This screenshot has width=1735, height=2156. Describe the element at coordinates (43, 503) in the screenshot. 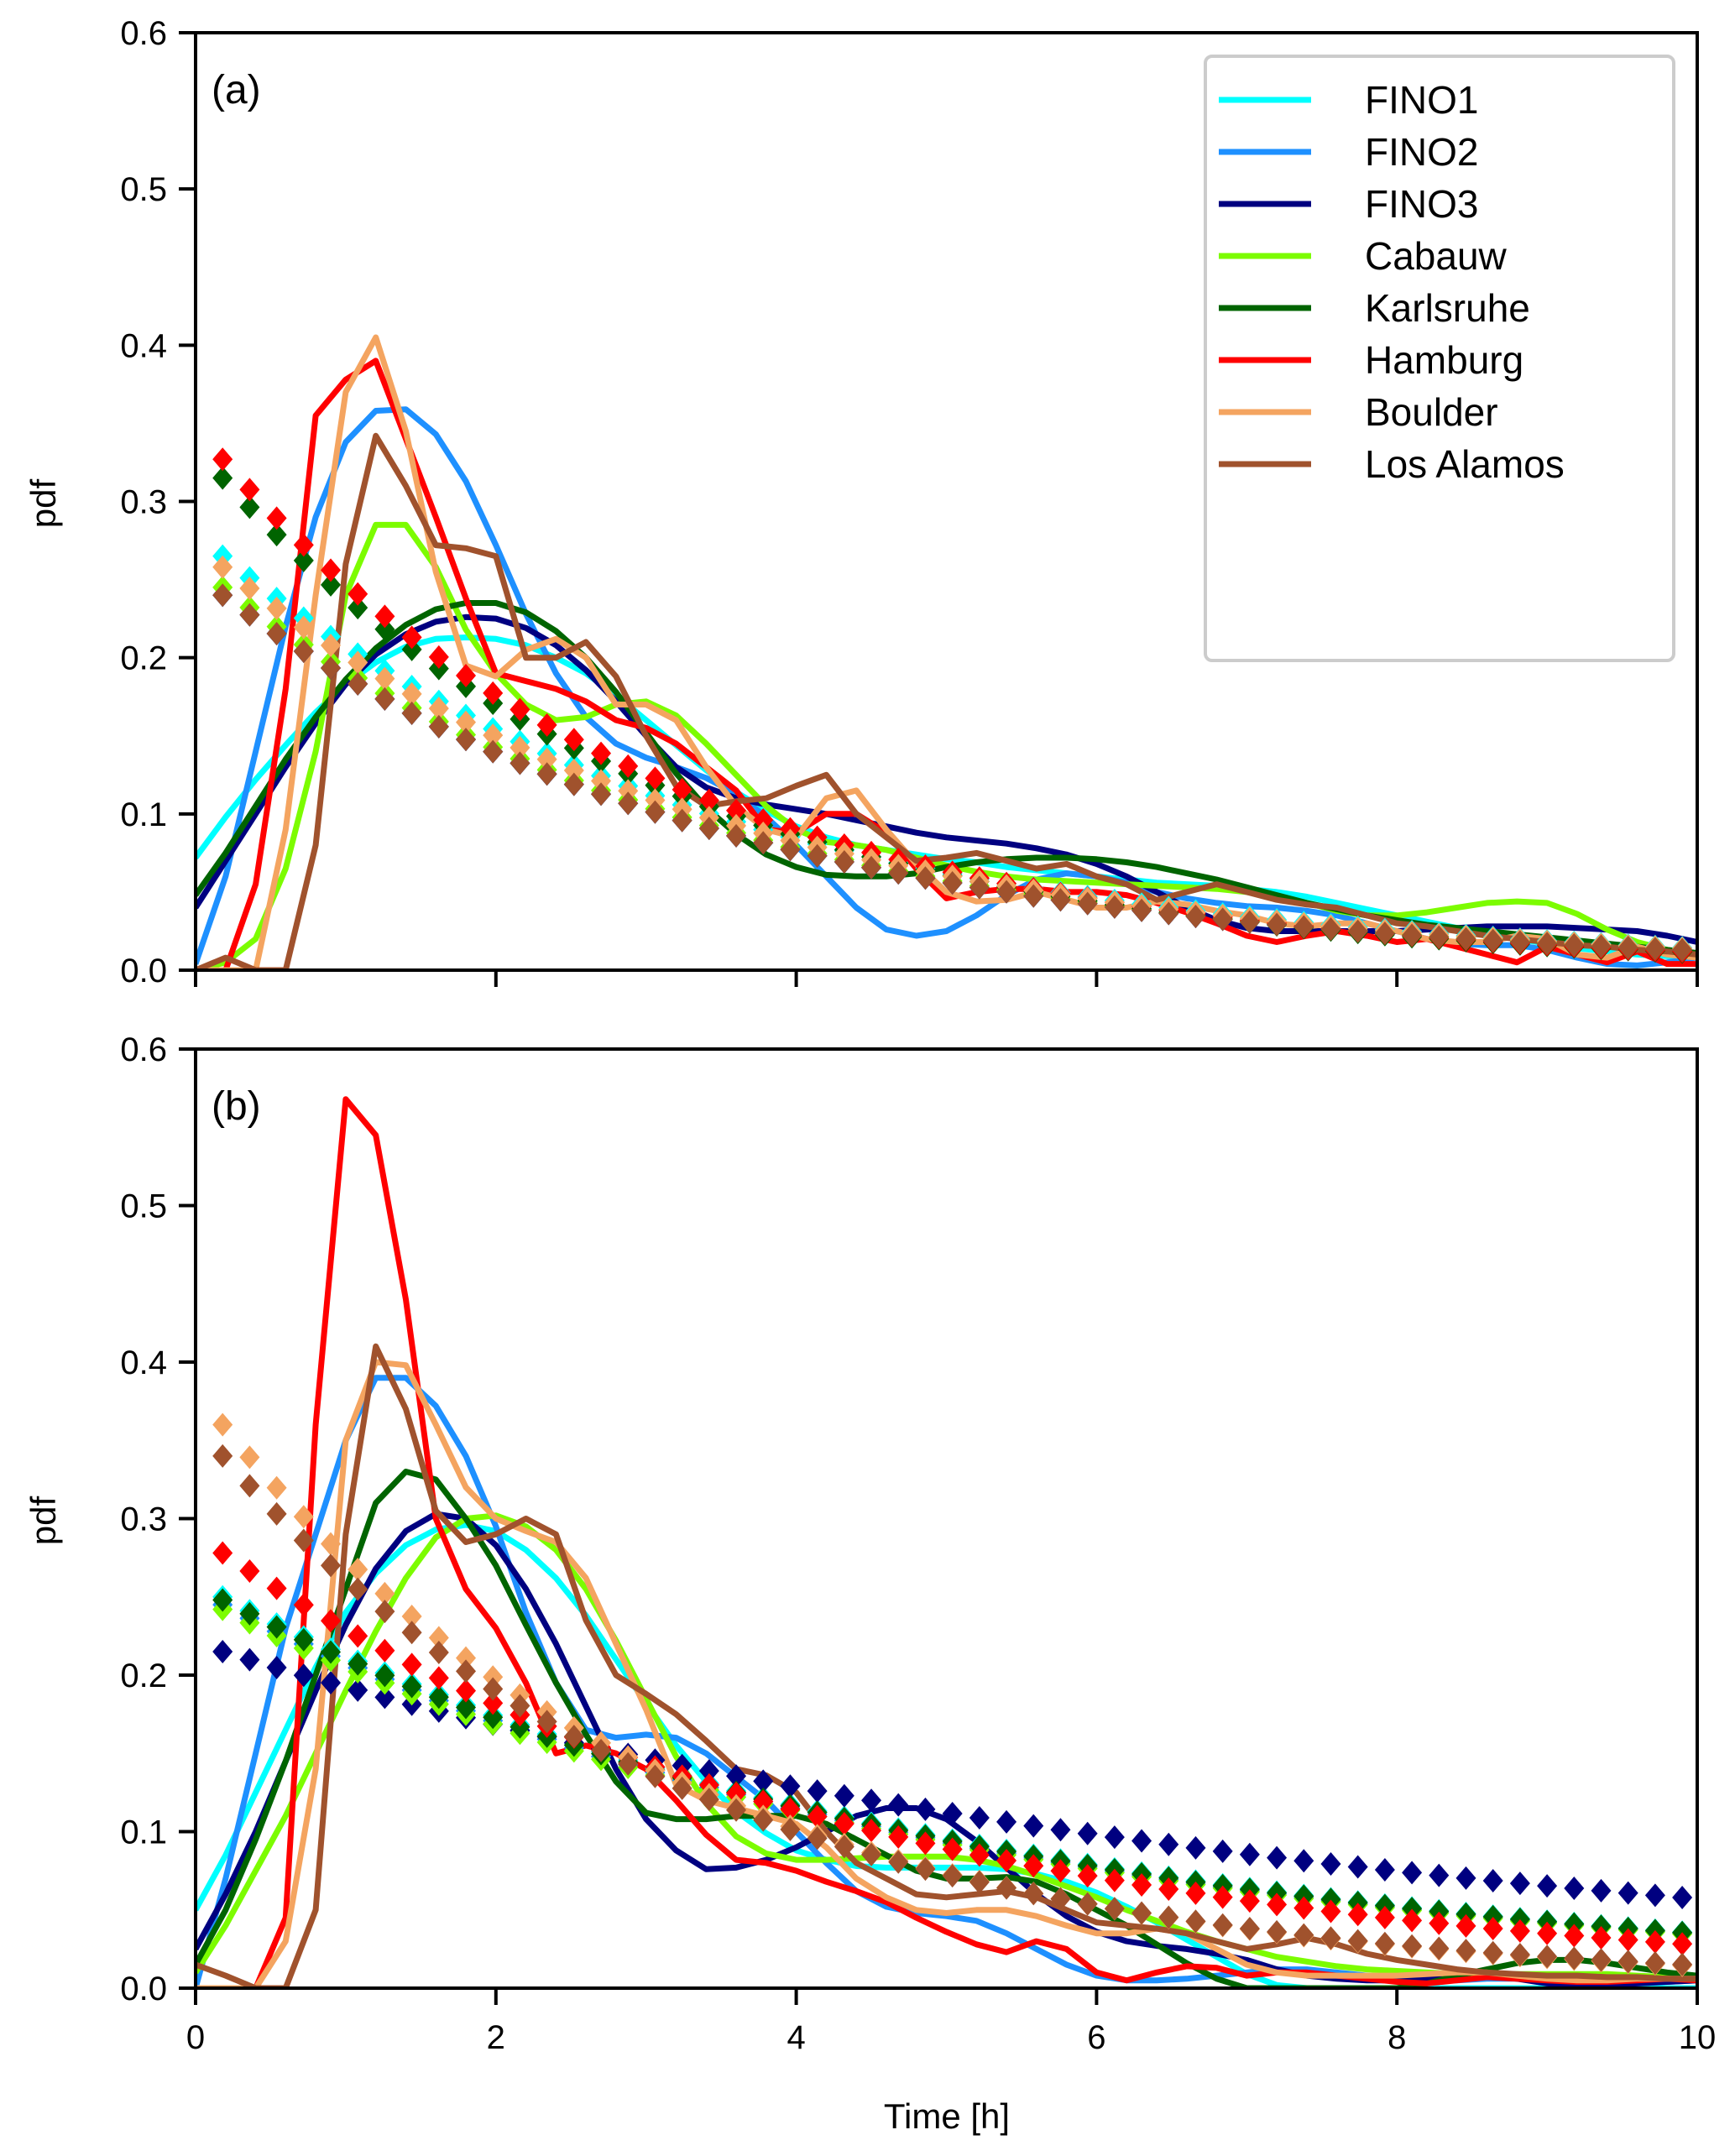

I see `panel-a-y-axis-title: pdf` at that location.